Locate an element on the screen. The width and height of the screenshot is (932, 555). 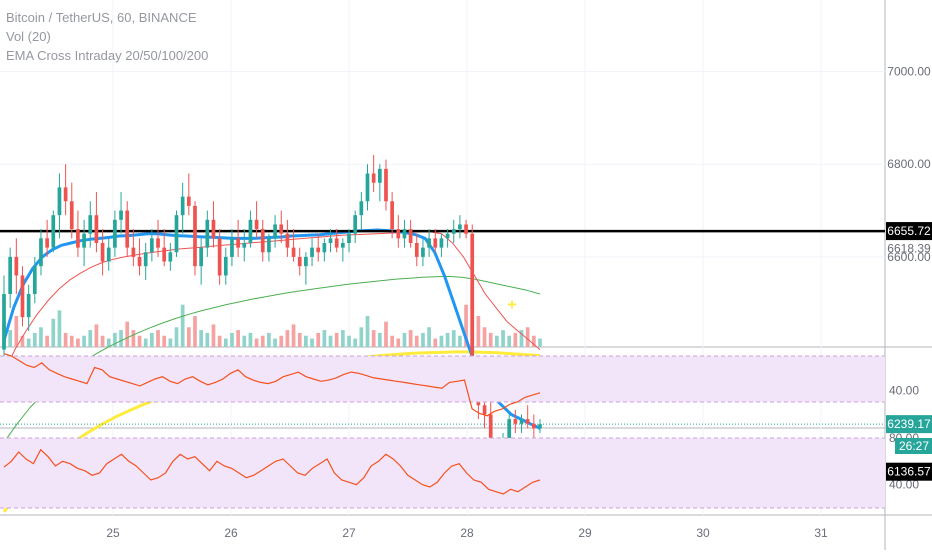
ema50-line is located at coordinates (272, 302).